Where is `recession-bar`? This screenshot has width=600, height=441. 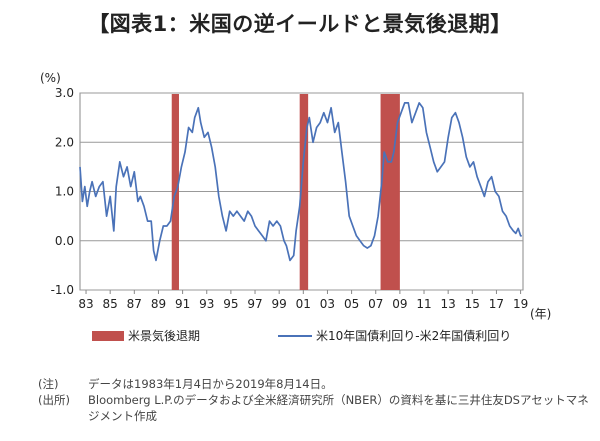 recession-bar is located at coordinates (304, 192).